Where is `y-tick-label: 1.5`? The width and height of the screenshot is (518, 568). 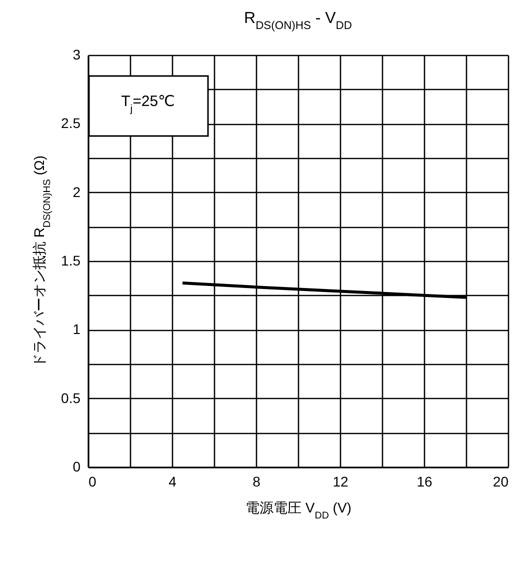
y-tick-label: 1.5 is located at coordinates (71, 260).